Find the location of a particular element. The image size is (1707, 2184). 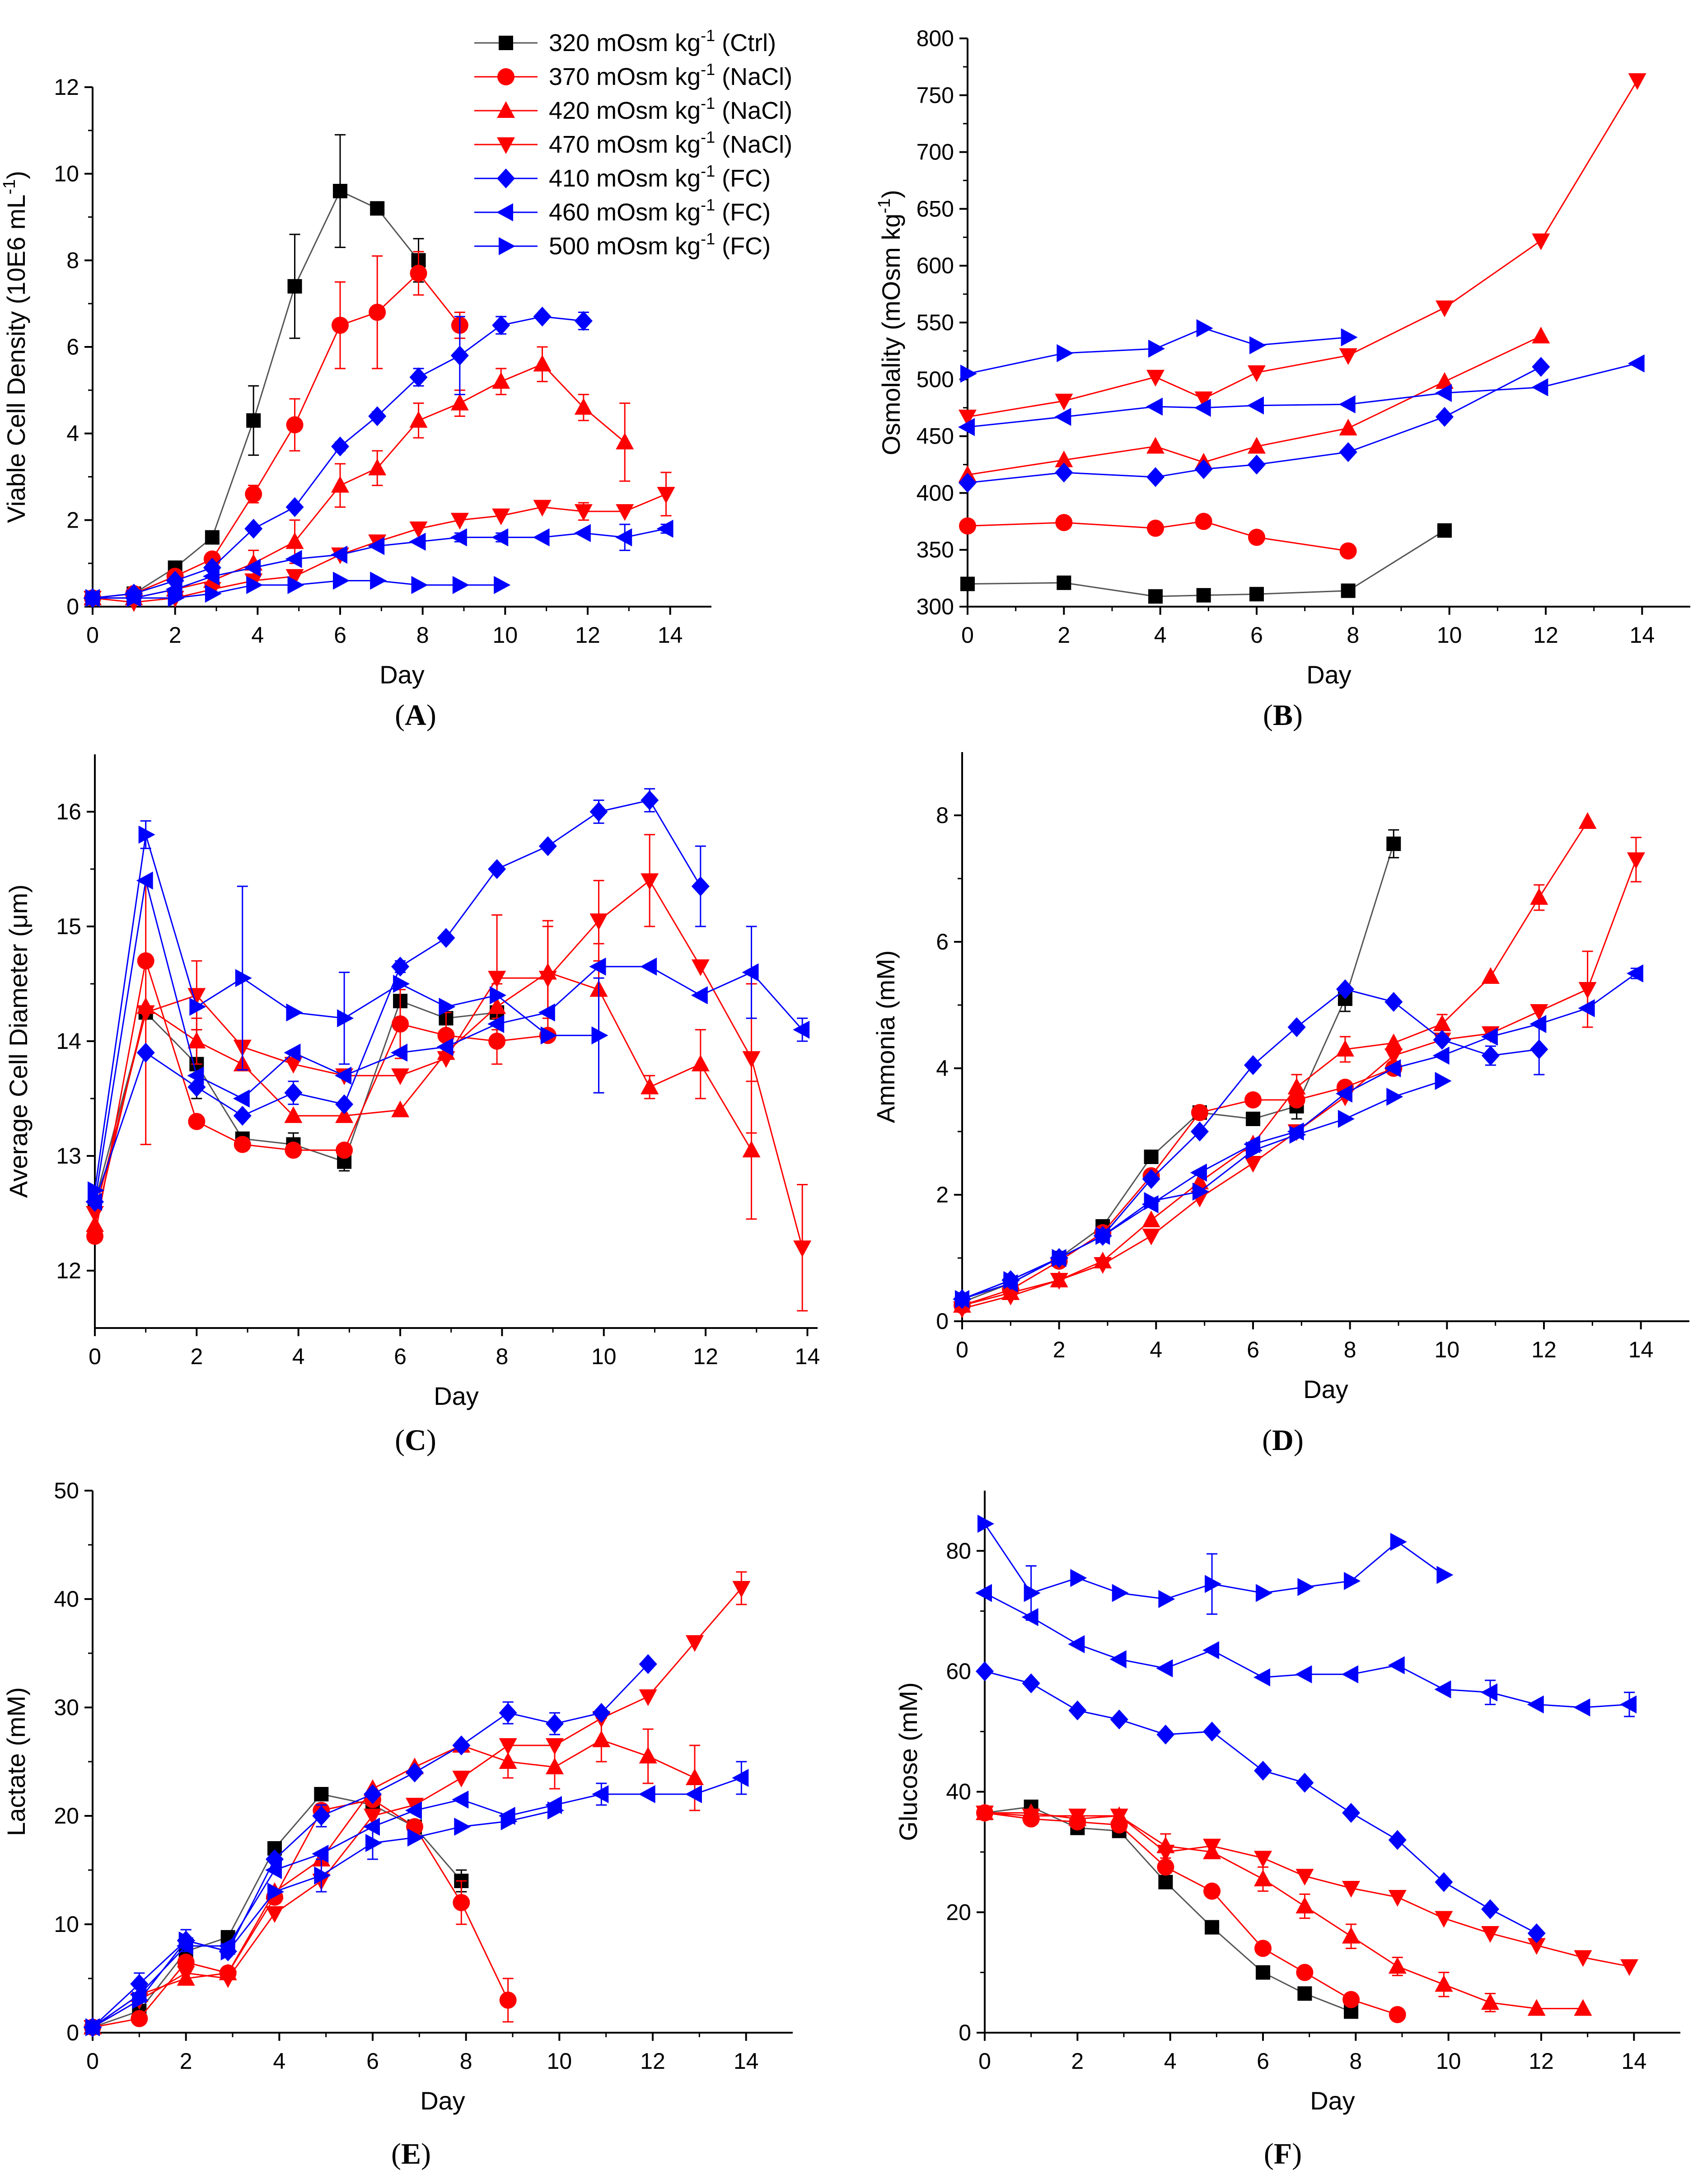

panel-a-x-tick-label: 6 is located at coordinates (340, 635).